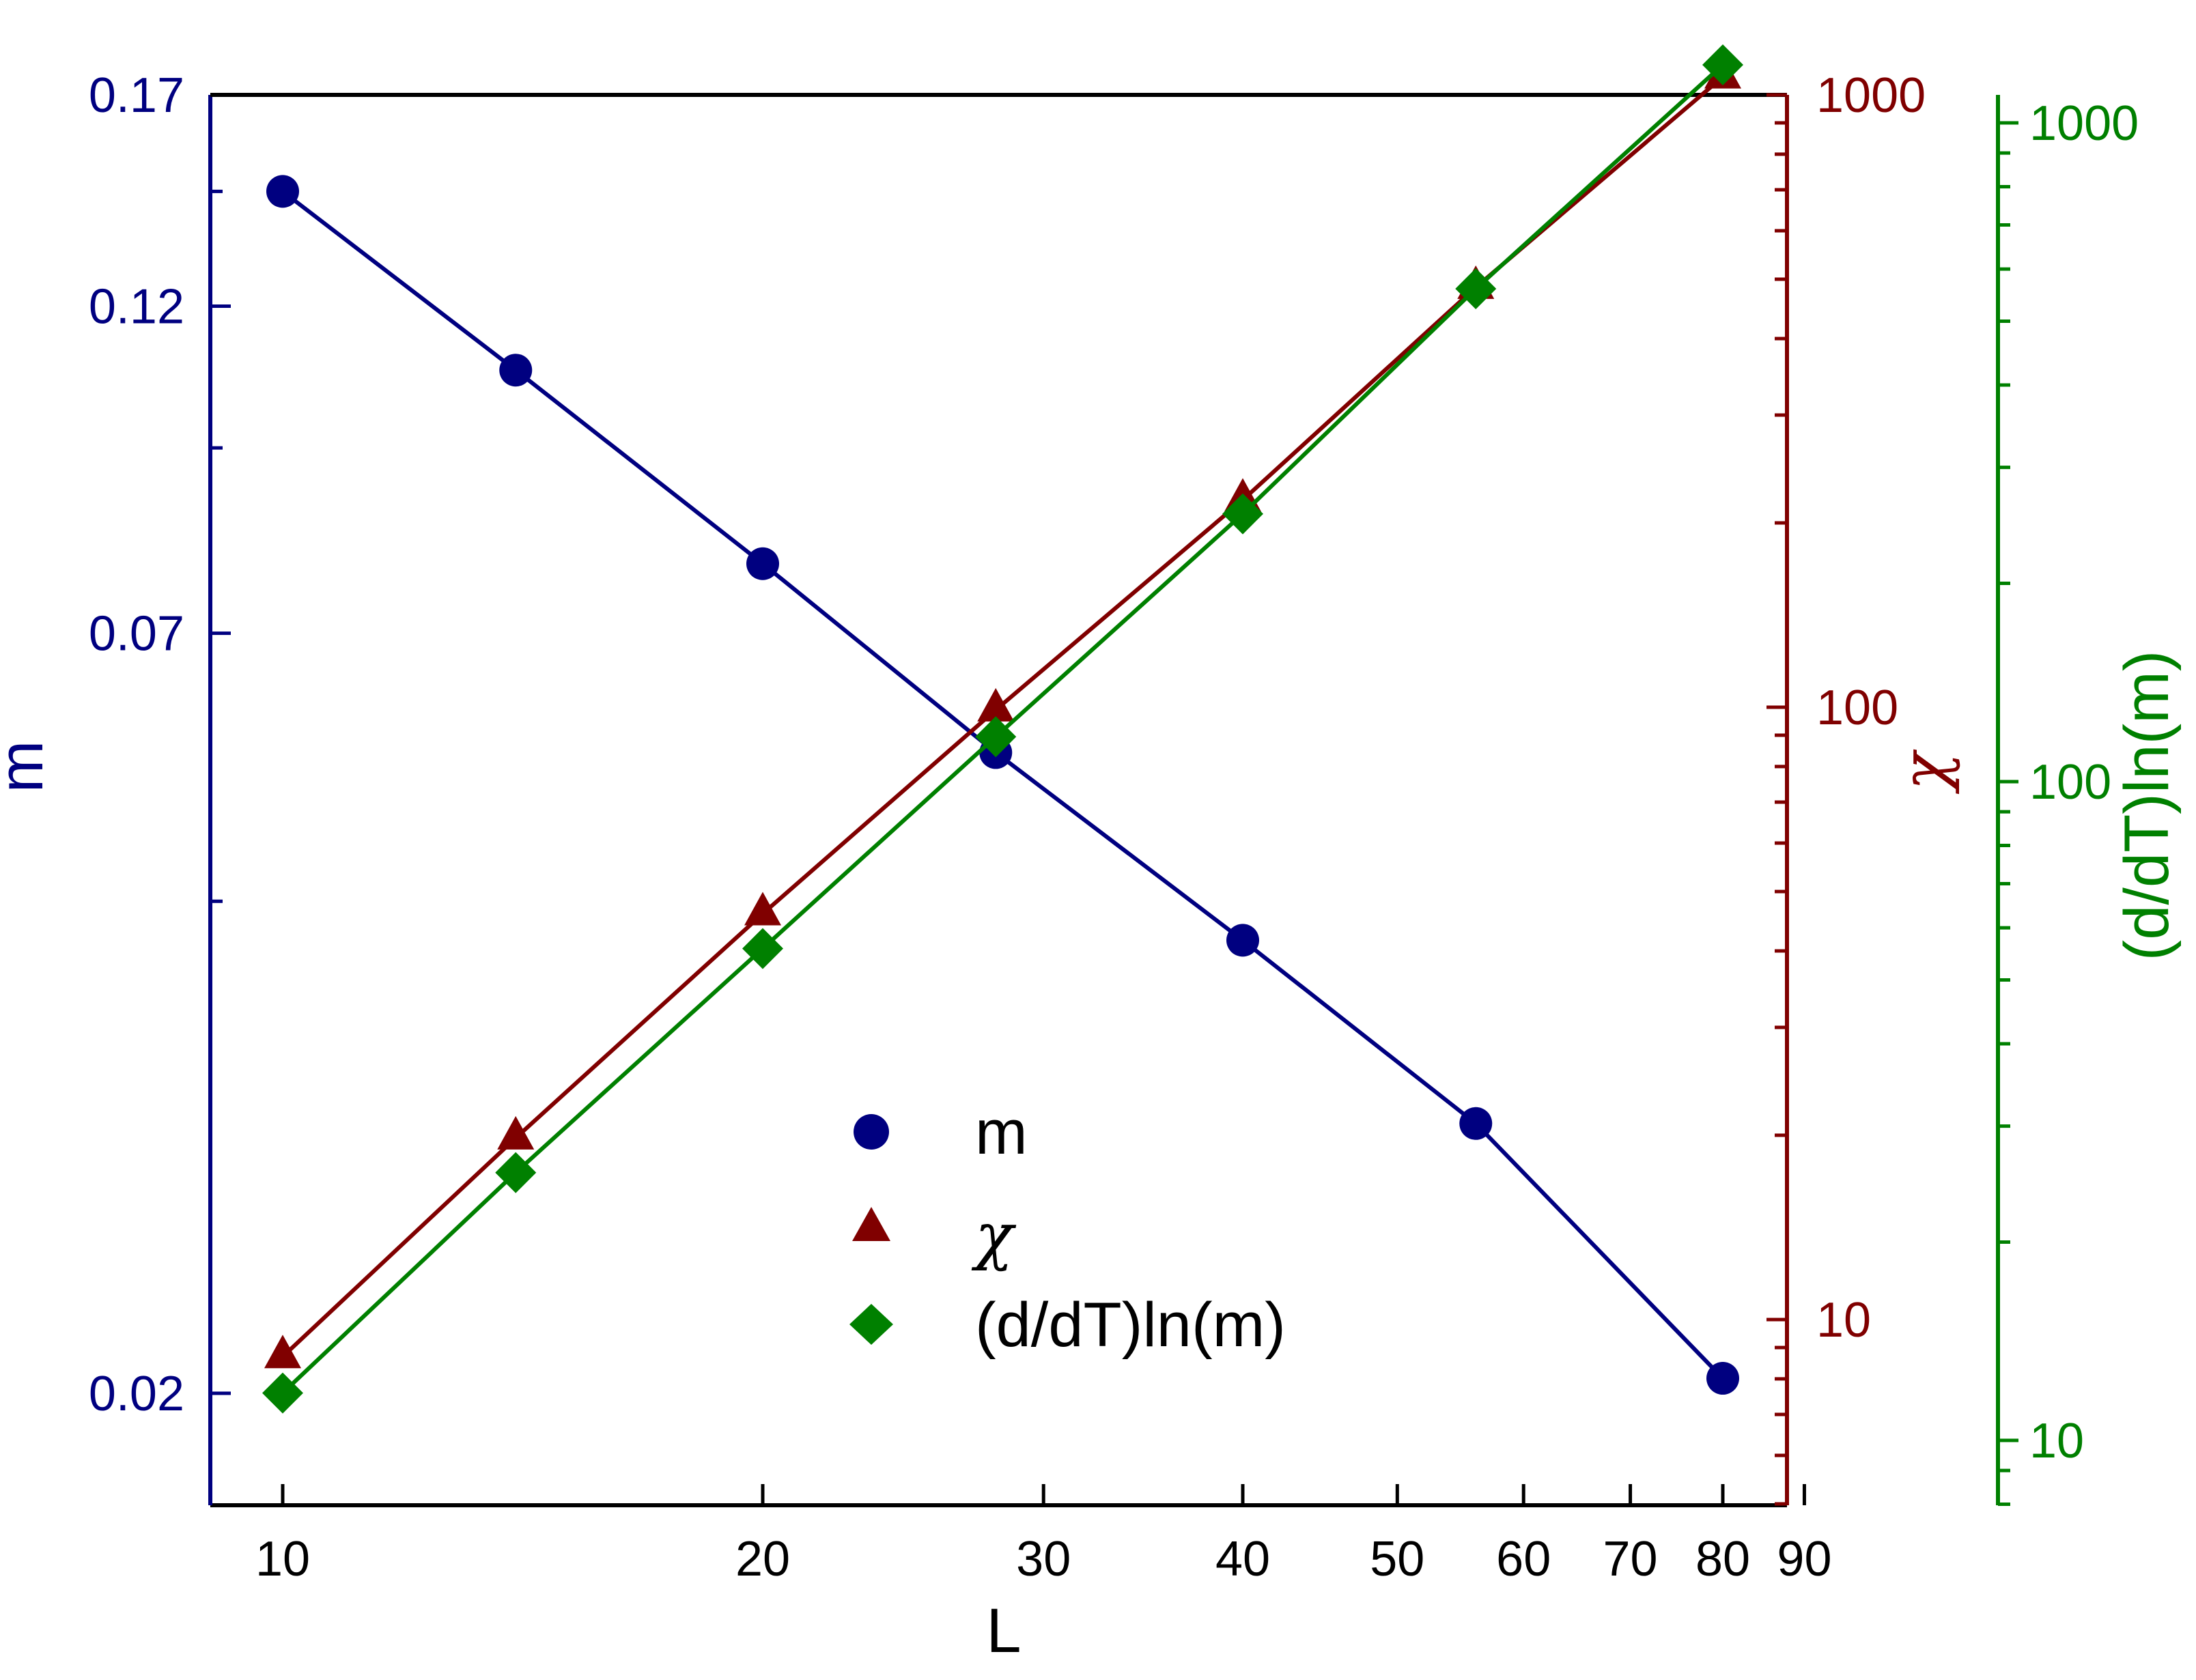 This screenshot has height=1680, width=2196. Describe the element at coordinates (1925, 772) in the screenshot. I see `chi-axis-title: χ` at that location.